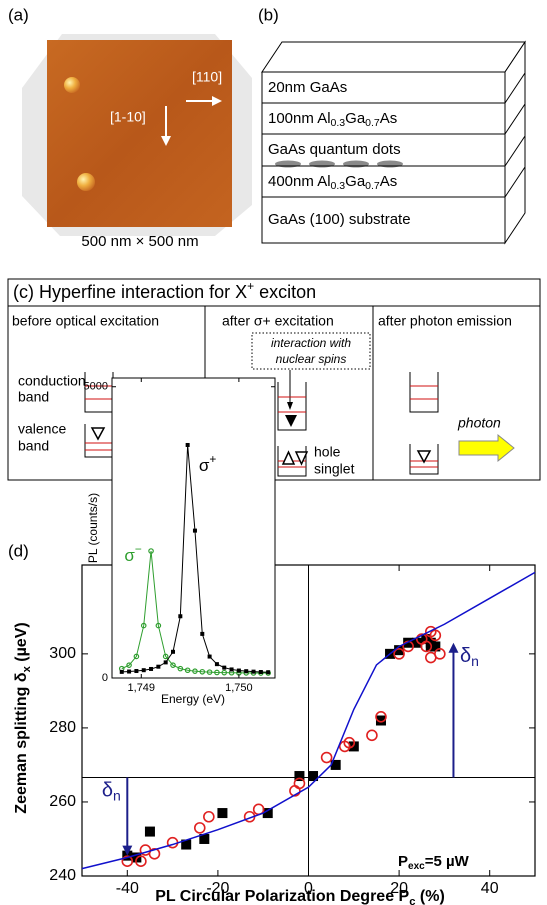  I want to click on layer-label: GaAs quantum dots, so click(334, 149).